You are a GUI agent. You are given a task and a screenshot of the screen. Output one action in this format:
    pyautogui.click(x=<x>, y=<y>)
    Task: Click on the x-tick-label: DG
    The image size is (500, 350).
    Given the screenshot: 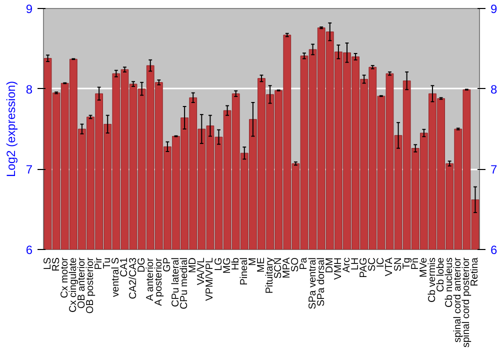 What is the action you would take?
    pyautogui.click(x=142, y=264)
    